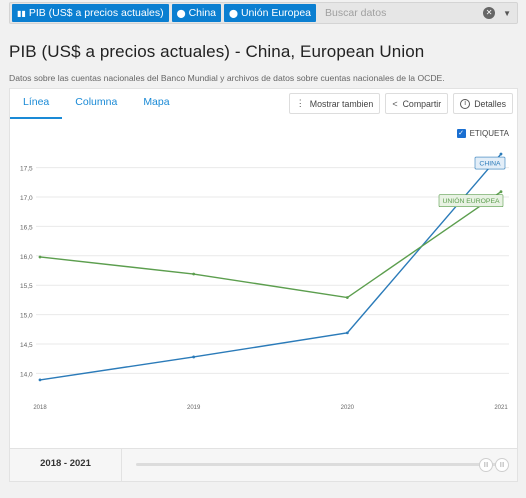  What do you see at coordinates (348, 408) in the screenshot?
I see `x-tick-label: 2020` at bounding box center [348, 408].